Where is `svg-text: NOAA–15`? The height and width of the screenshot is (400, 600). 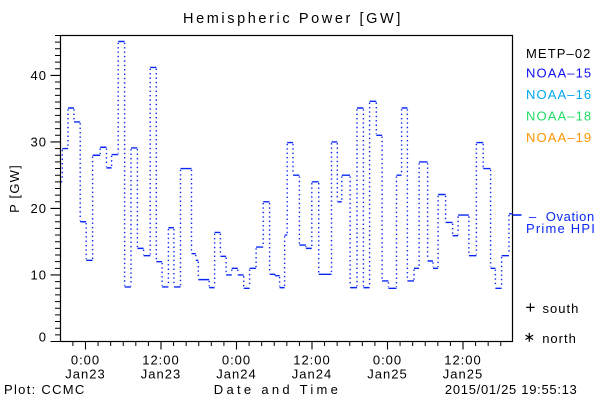
svg-text: NOAA–15 is located at coordinates (559, 73).